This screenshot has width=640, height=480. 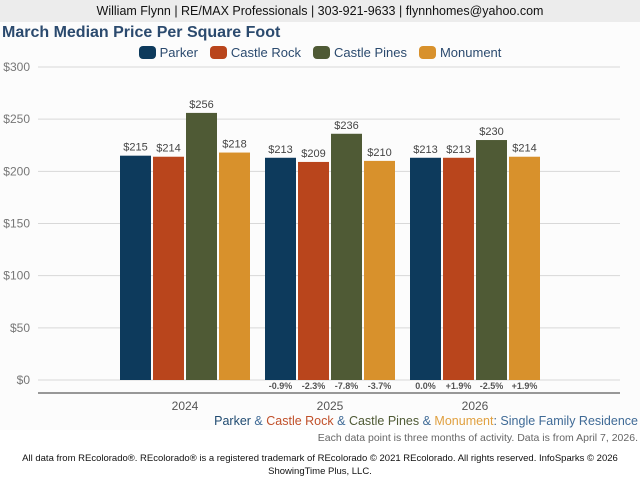 I want to click on x-tick-label: 2026, so click(x=475, y=406).